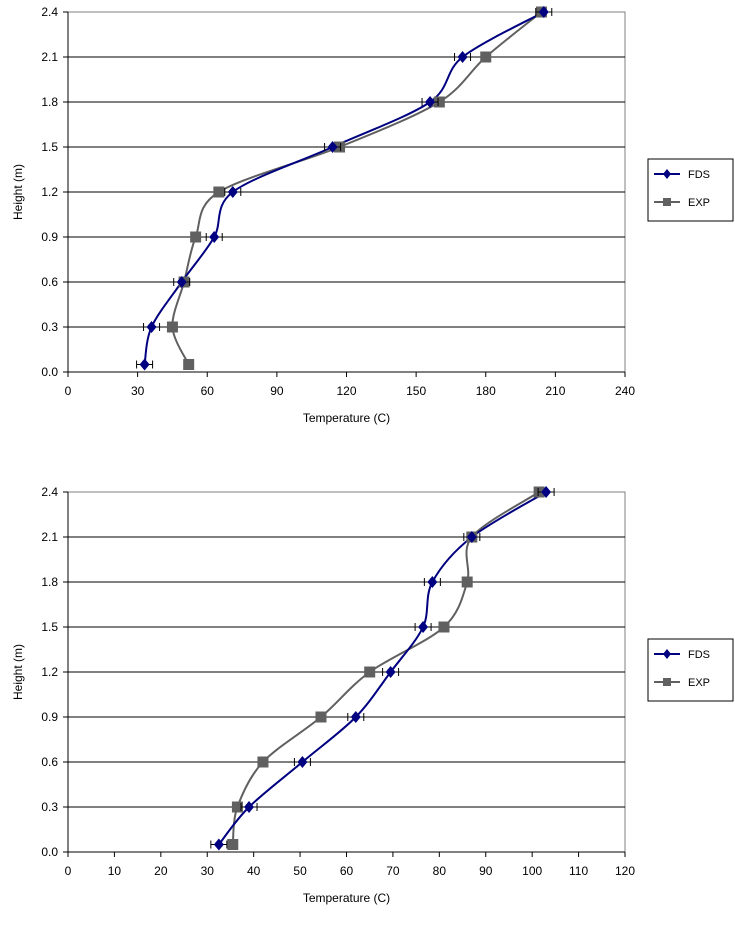 The width and height of the screenshot is (735, 925). Describe the element at coordinates (416, 391) in the screenshot. I see `x-tick-label: 150` at that location.